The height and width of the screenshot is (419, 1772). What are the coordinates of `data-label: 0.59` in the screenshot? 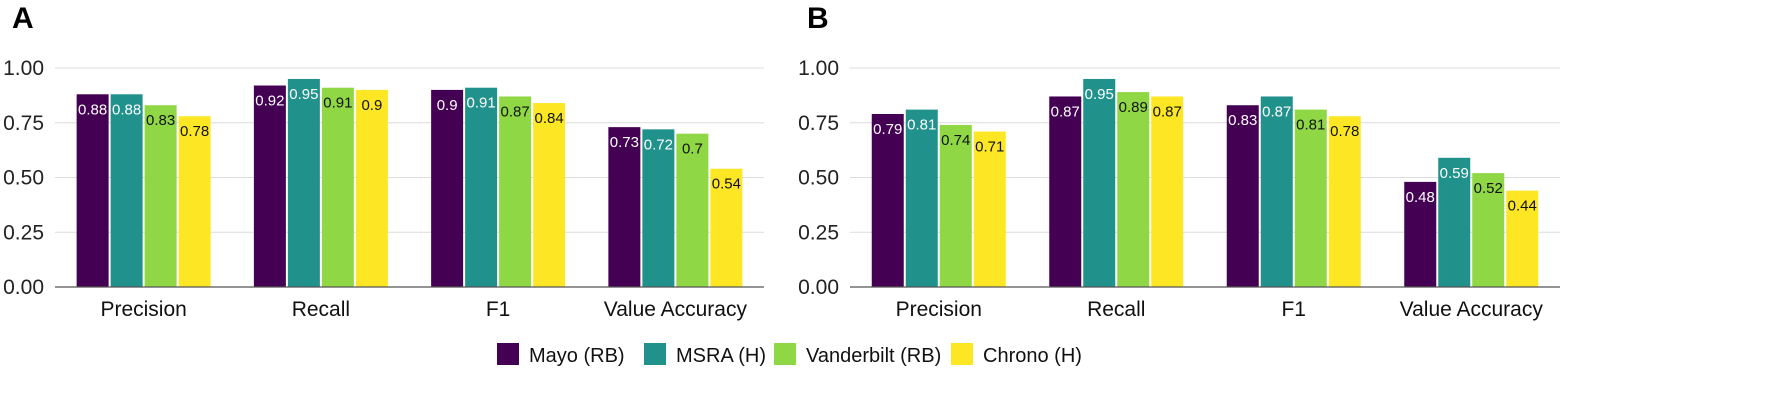 It's located at (1454, 173).